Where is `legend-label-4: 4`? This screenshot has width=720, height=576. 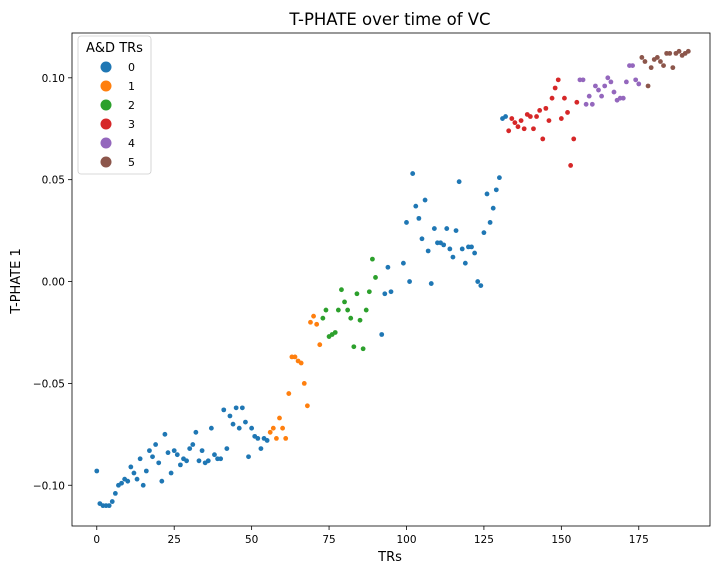
legend-label-4: 4 is located at coordinates (131, 143).